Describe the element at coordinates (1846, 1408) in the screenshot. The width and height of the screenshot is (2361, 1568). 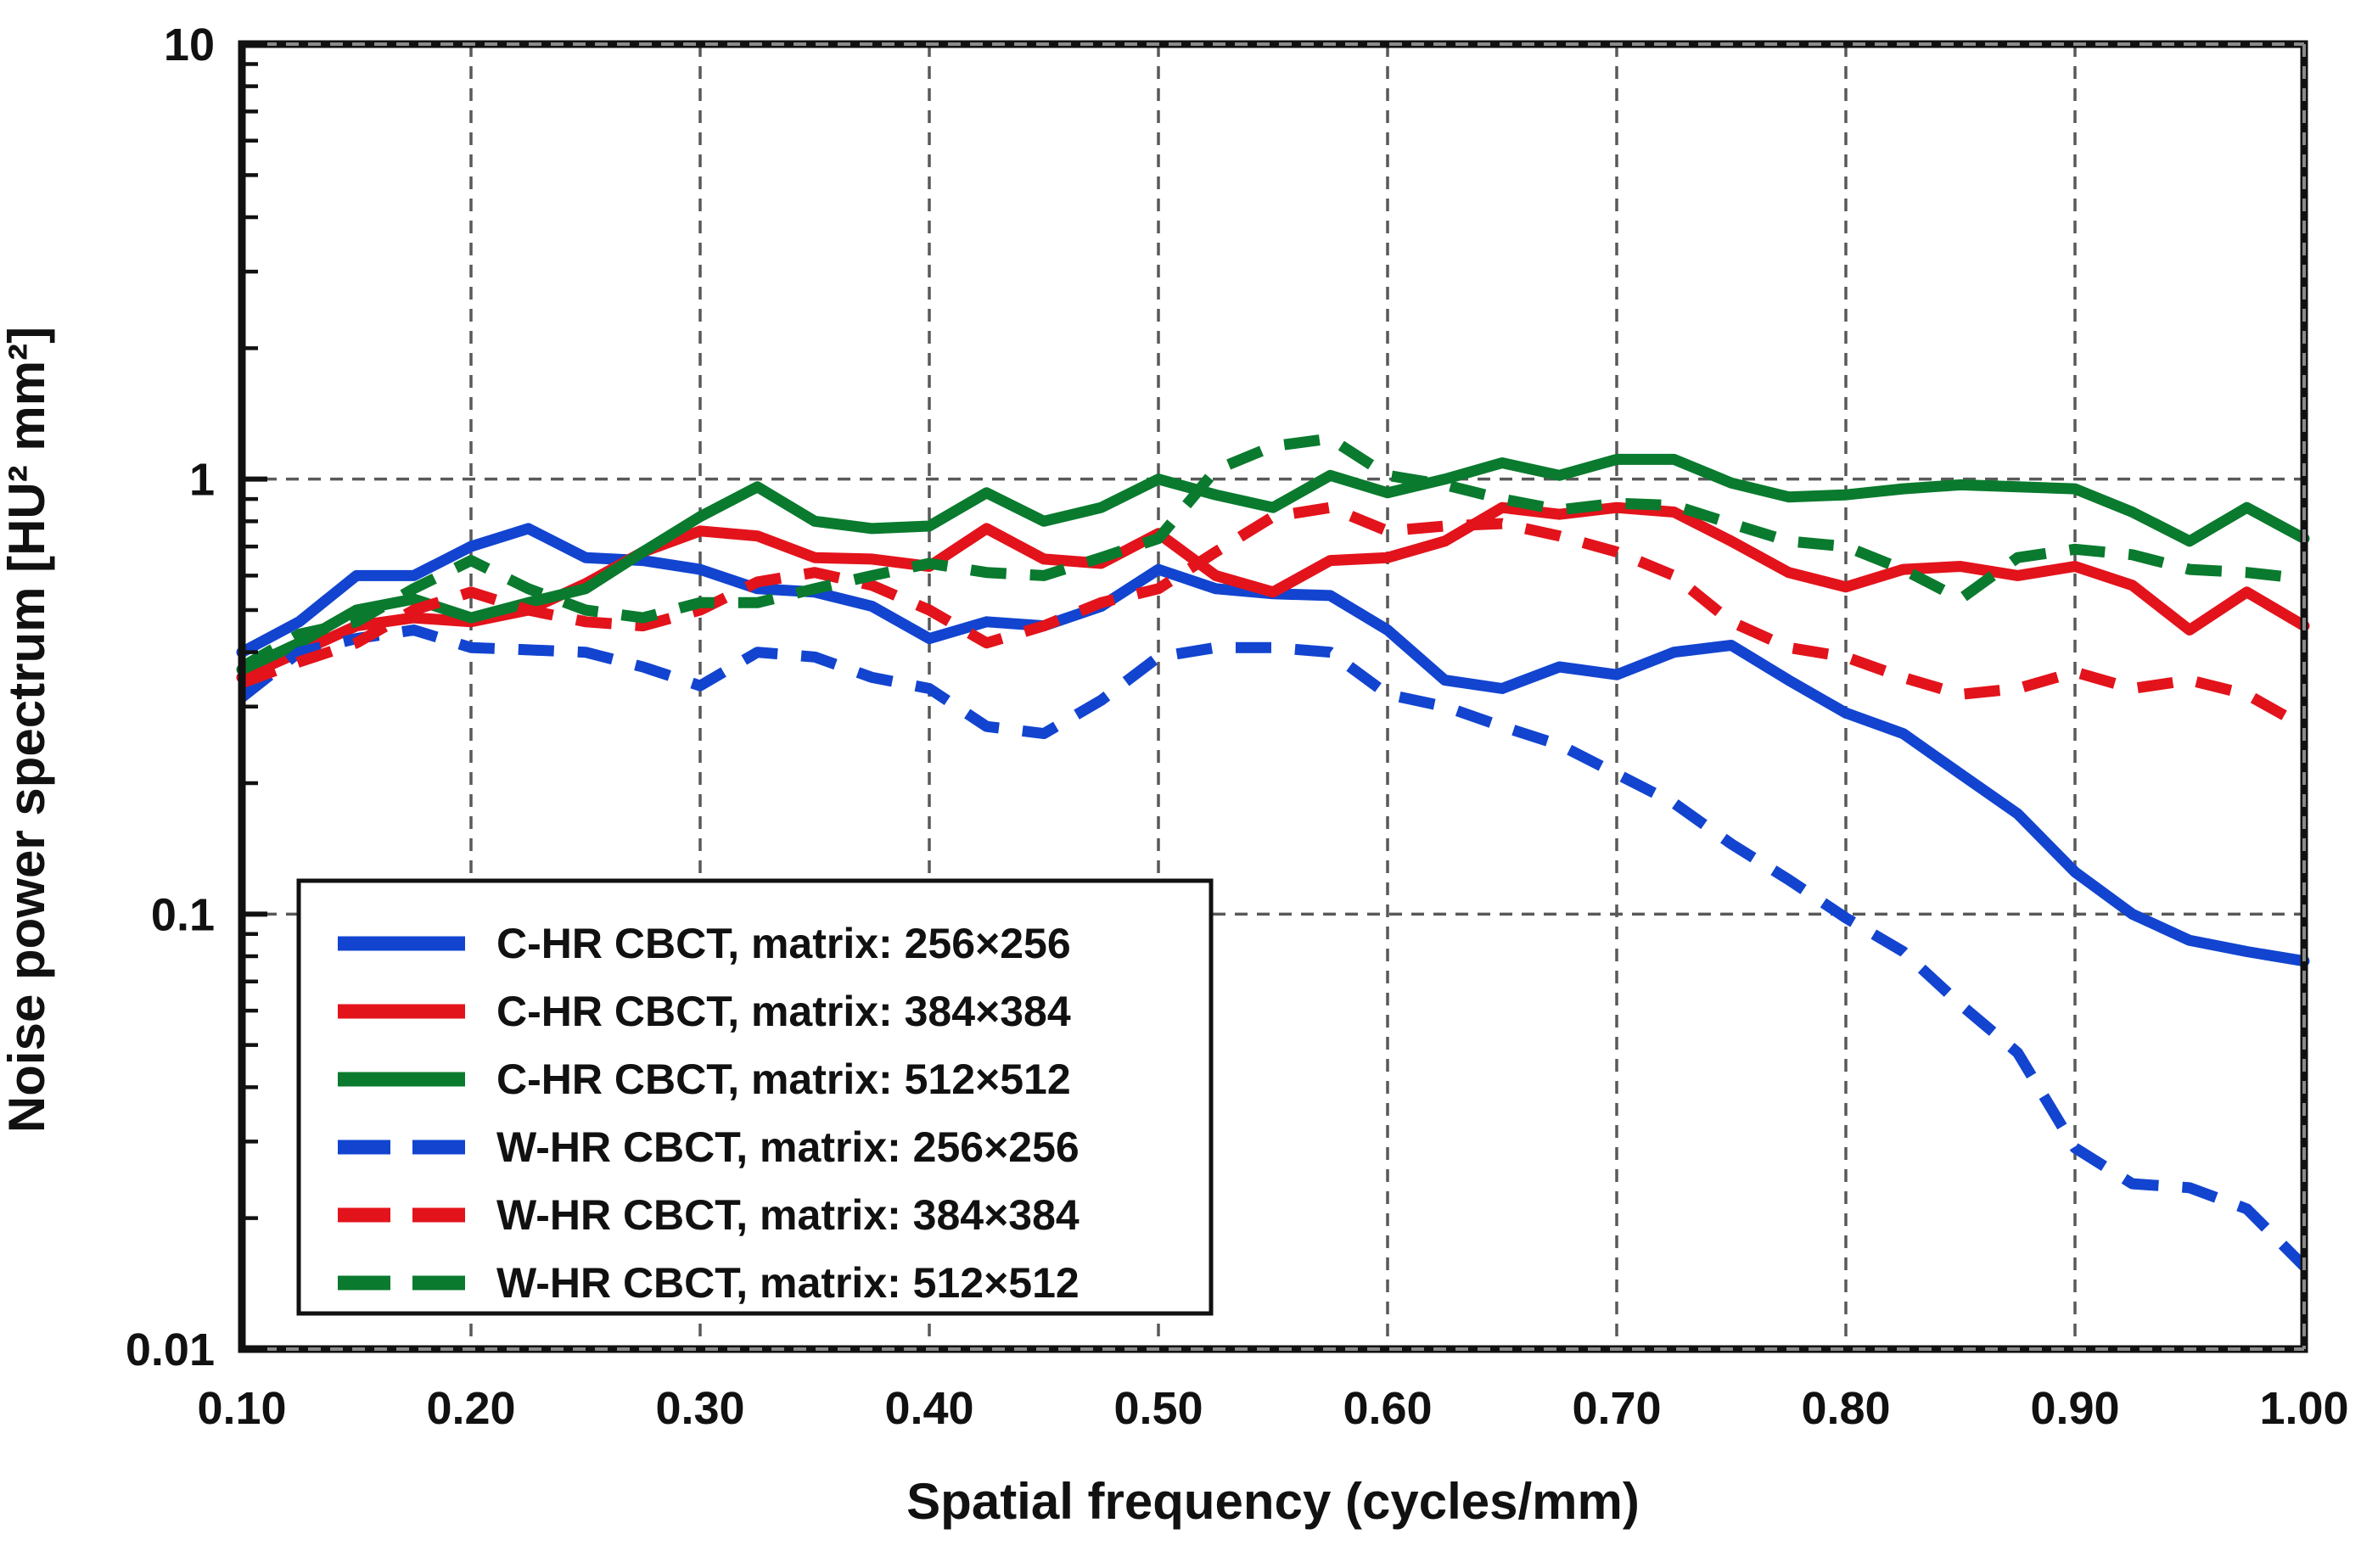
I see `x-tick-label-0.80: 0.80` at that location.